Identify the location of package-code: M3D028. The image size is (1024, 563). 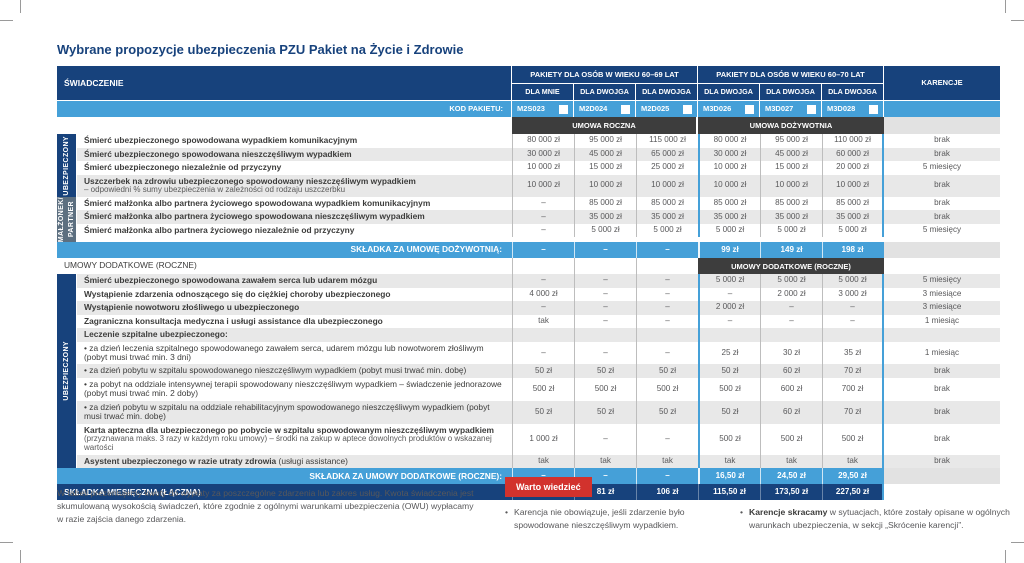
(841, 109).